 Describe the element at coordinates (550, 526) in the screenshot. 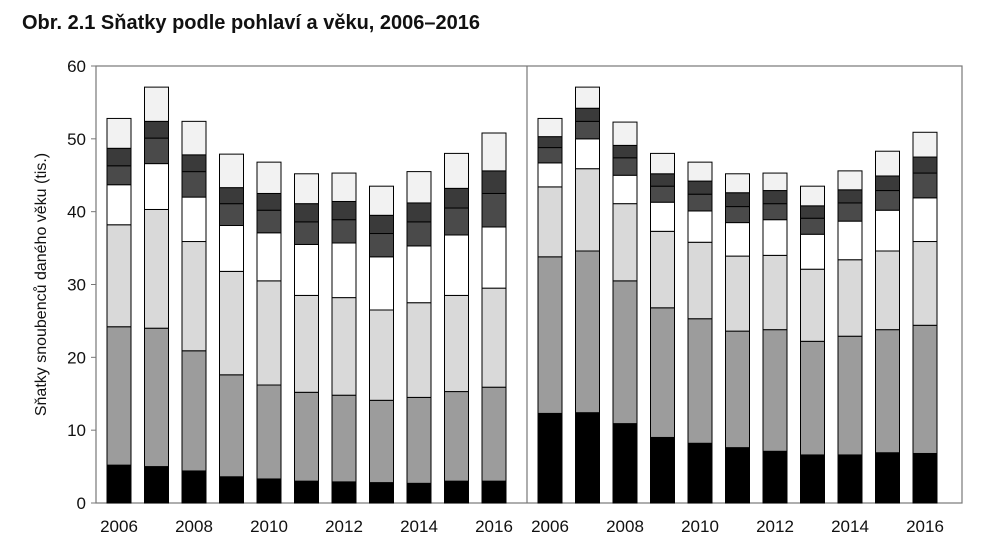

I see `x-tick-label: 2006` at that location.